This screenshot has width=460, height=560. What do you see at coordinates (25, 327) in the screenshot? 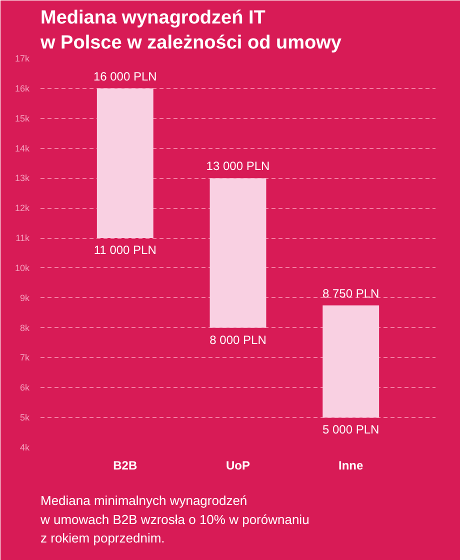
I see `y-tick-label: 8k` at bounding box center [25, 327].